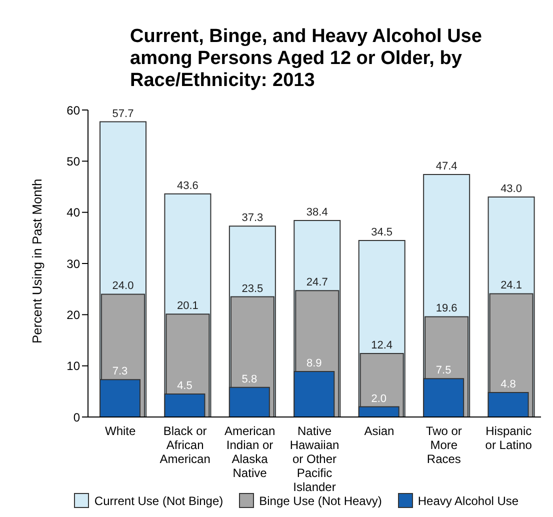 The image size is (553, 517). Describe the element at coordinates (379, 431) in the screenshot. I see `x-tick-label: Asian` at that location.